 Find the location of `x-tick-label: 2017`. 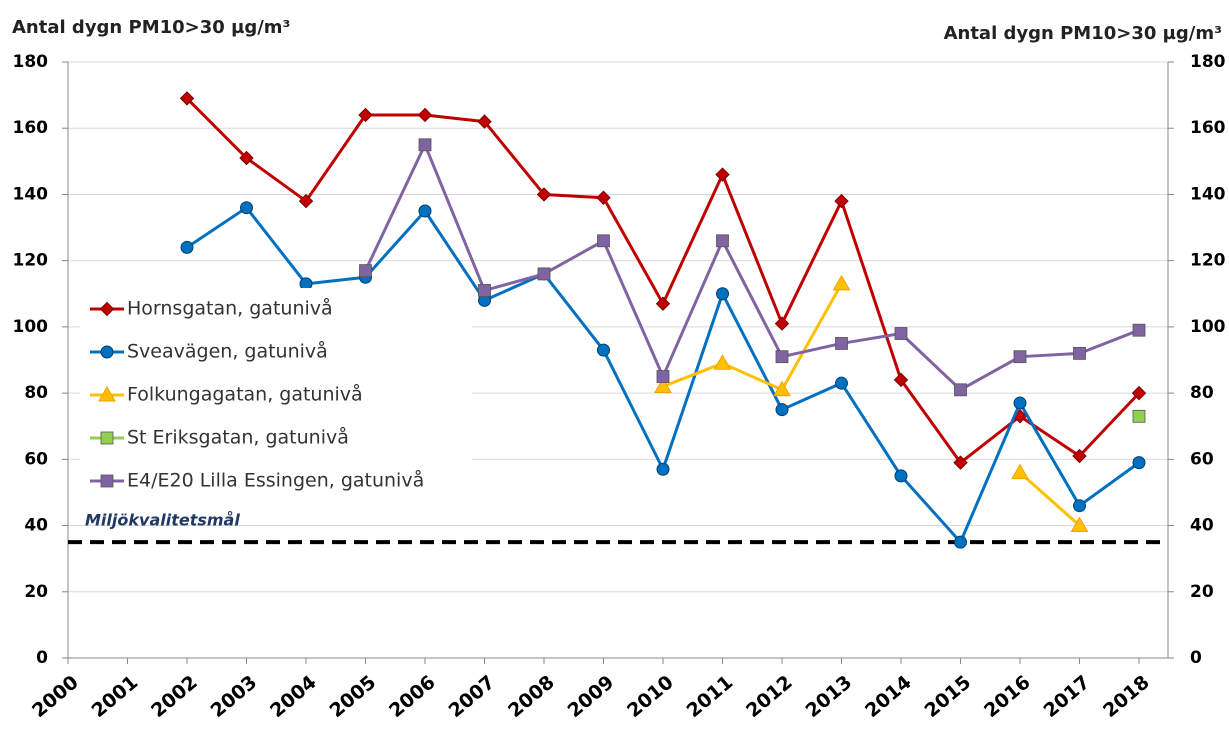

x-tick-label: 2017 is located at coordinates (1067, 696).